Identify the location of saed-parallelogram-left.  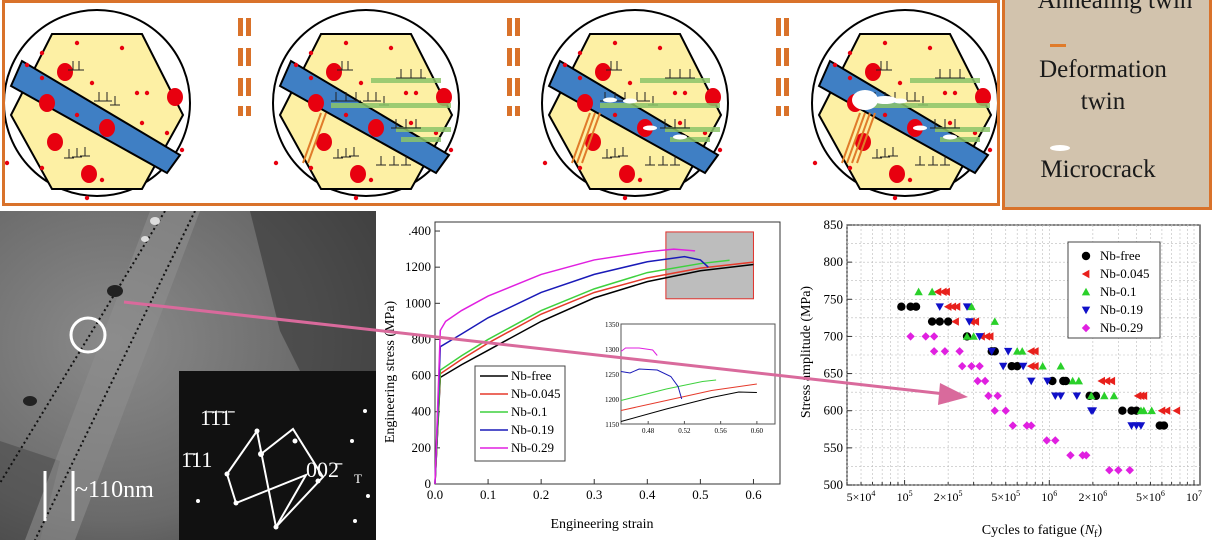
(267, 479).